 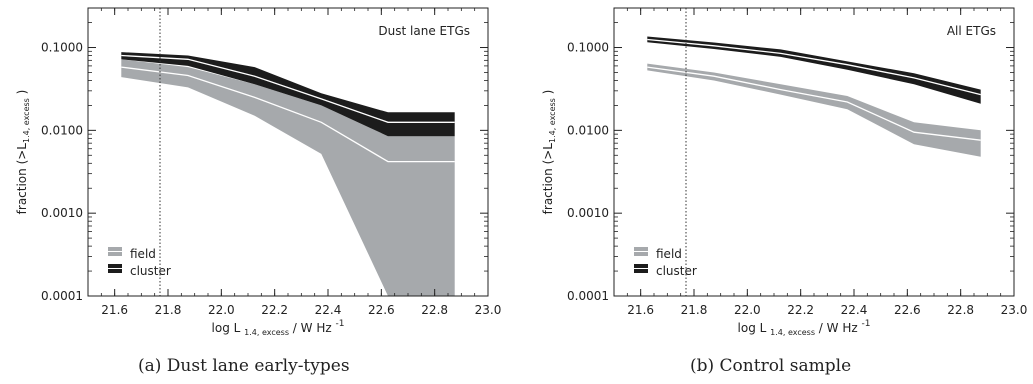 What do you see at coordinates (971, 31) in the screenshot?
I see `panel-label: All ETGs` at bounding box center [971, 31].